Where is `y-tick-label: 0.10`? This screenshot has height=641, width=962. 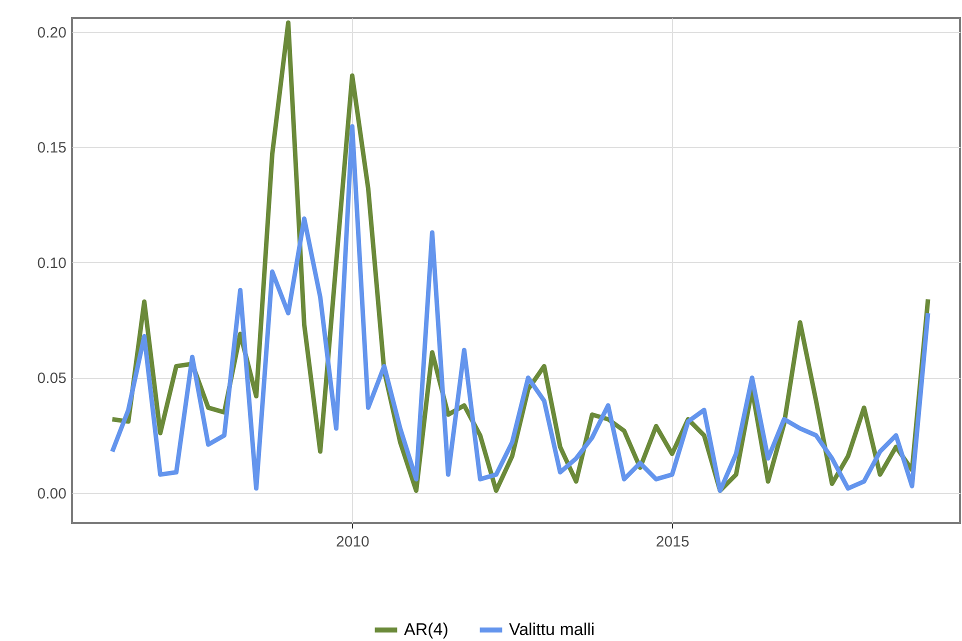
y-tick-label: 0.10 is located at coordinates (51, 263).